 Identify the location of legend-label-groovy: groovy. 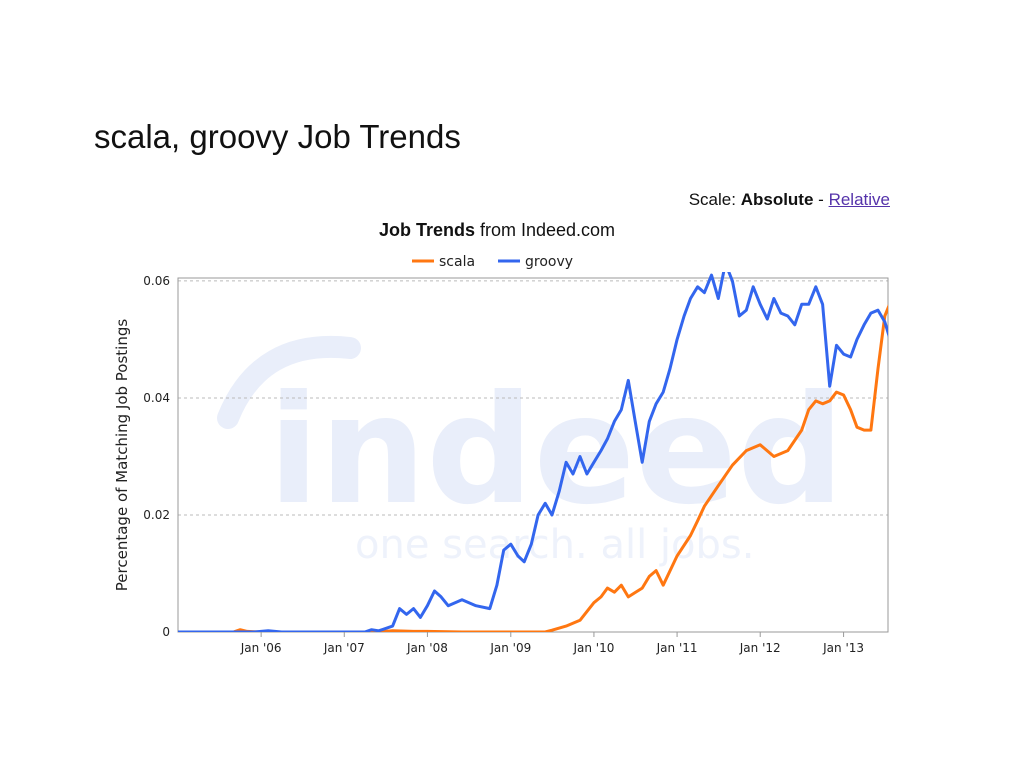
(549, 262).